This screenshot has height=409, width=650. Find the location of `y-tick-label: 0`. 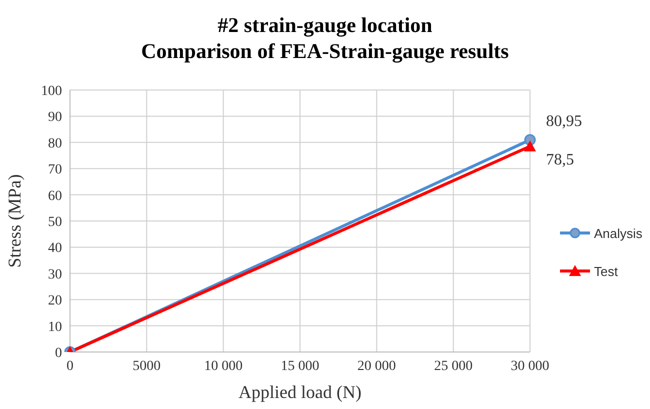

y-tick-label: 0 is located at coordinates (58, 353).